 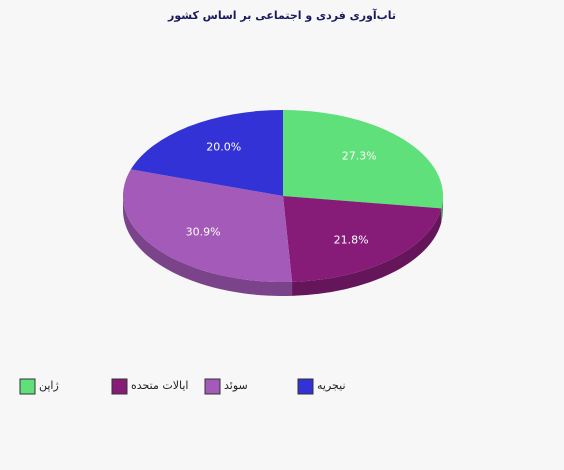 I want to click on slice-label: 21.8%, so click(x=351, y=239).